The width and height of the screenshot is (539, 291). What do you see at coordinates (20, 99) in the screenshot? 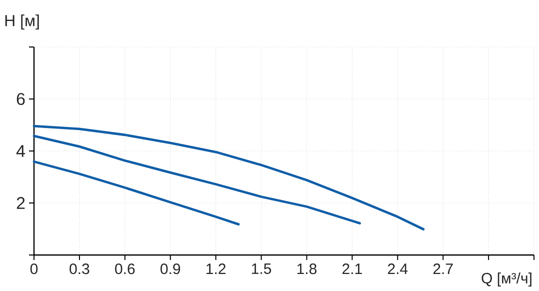
I see `y-tick-label: 6` at bounding box center [20, 99].